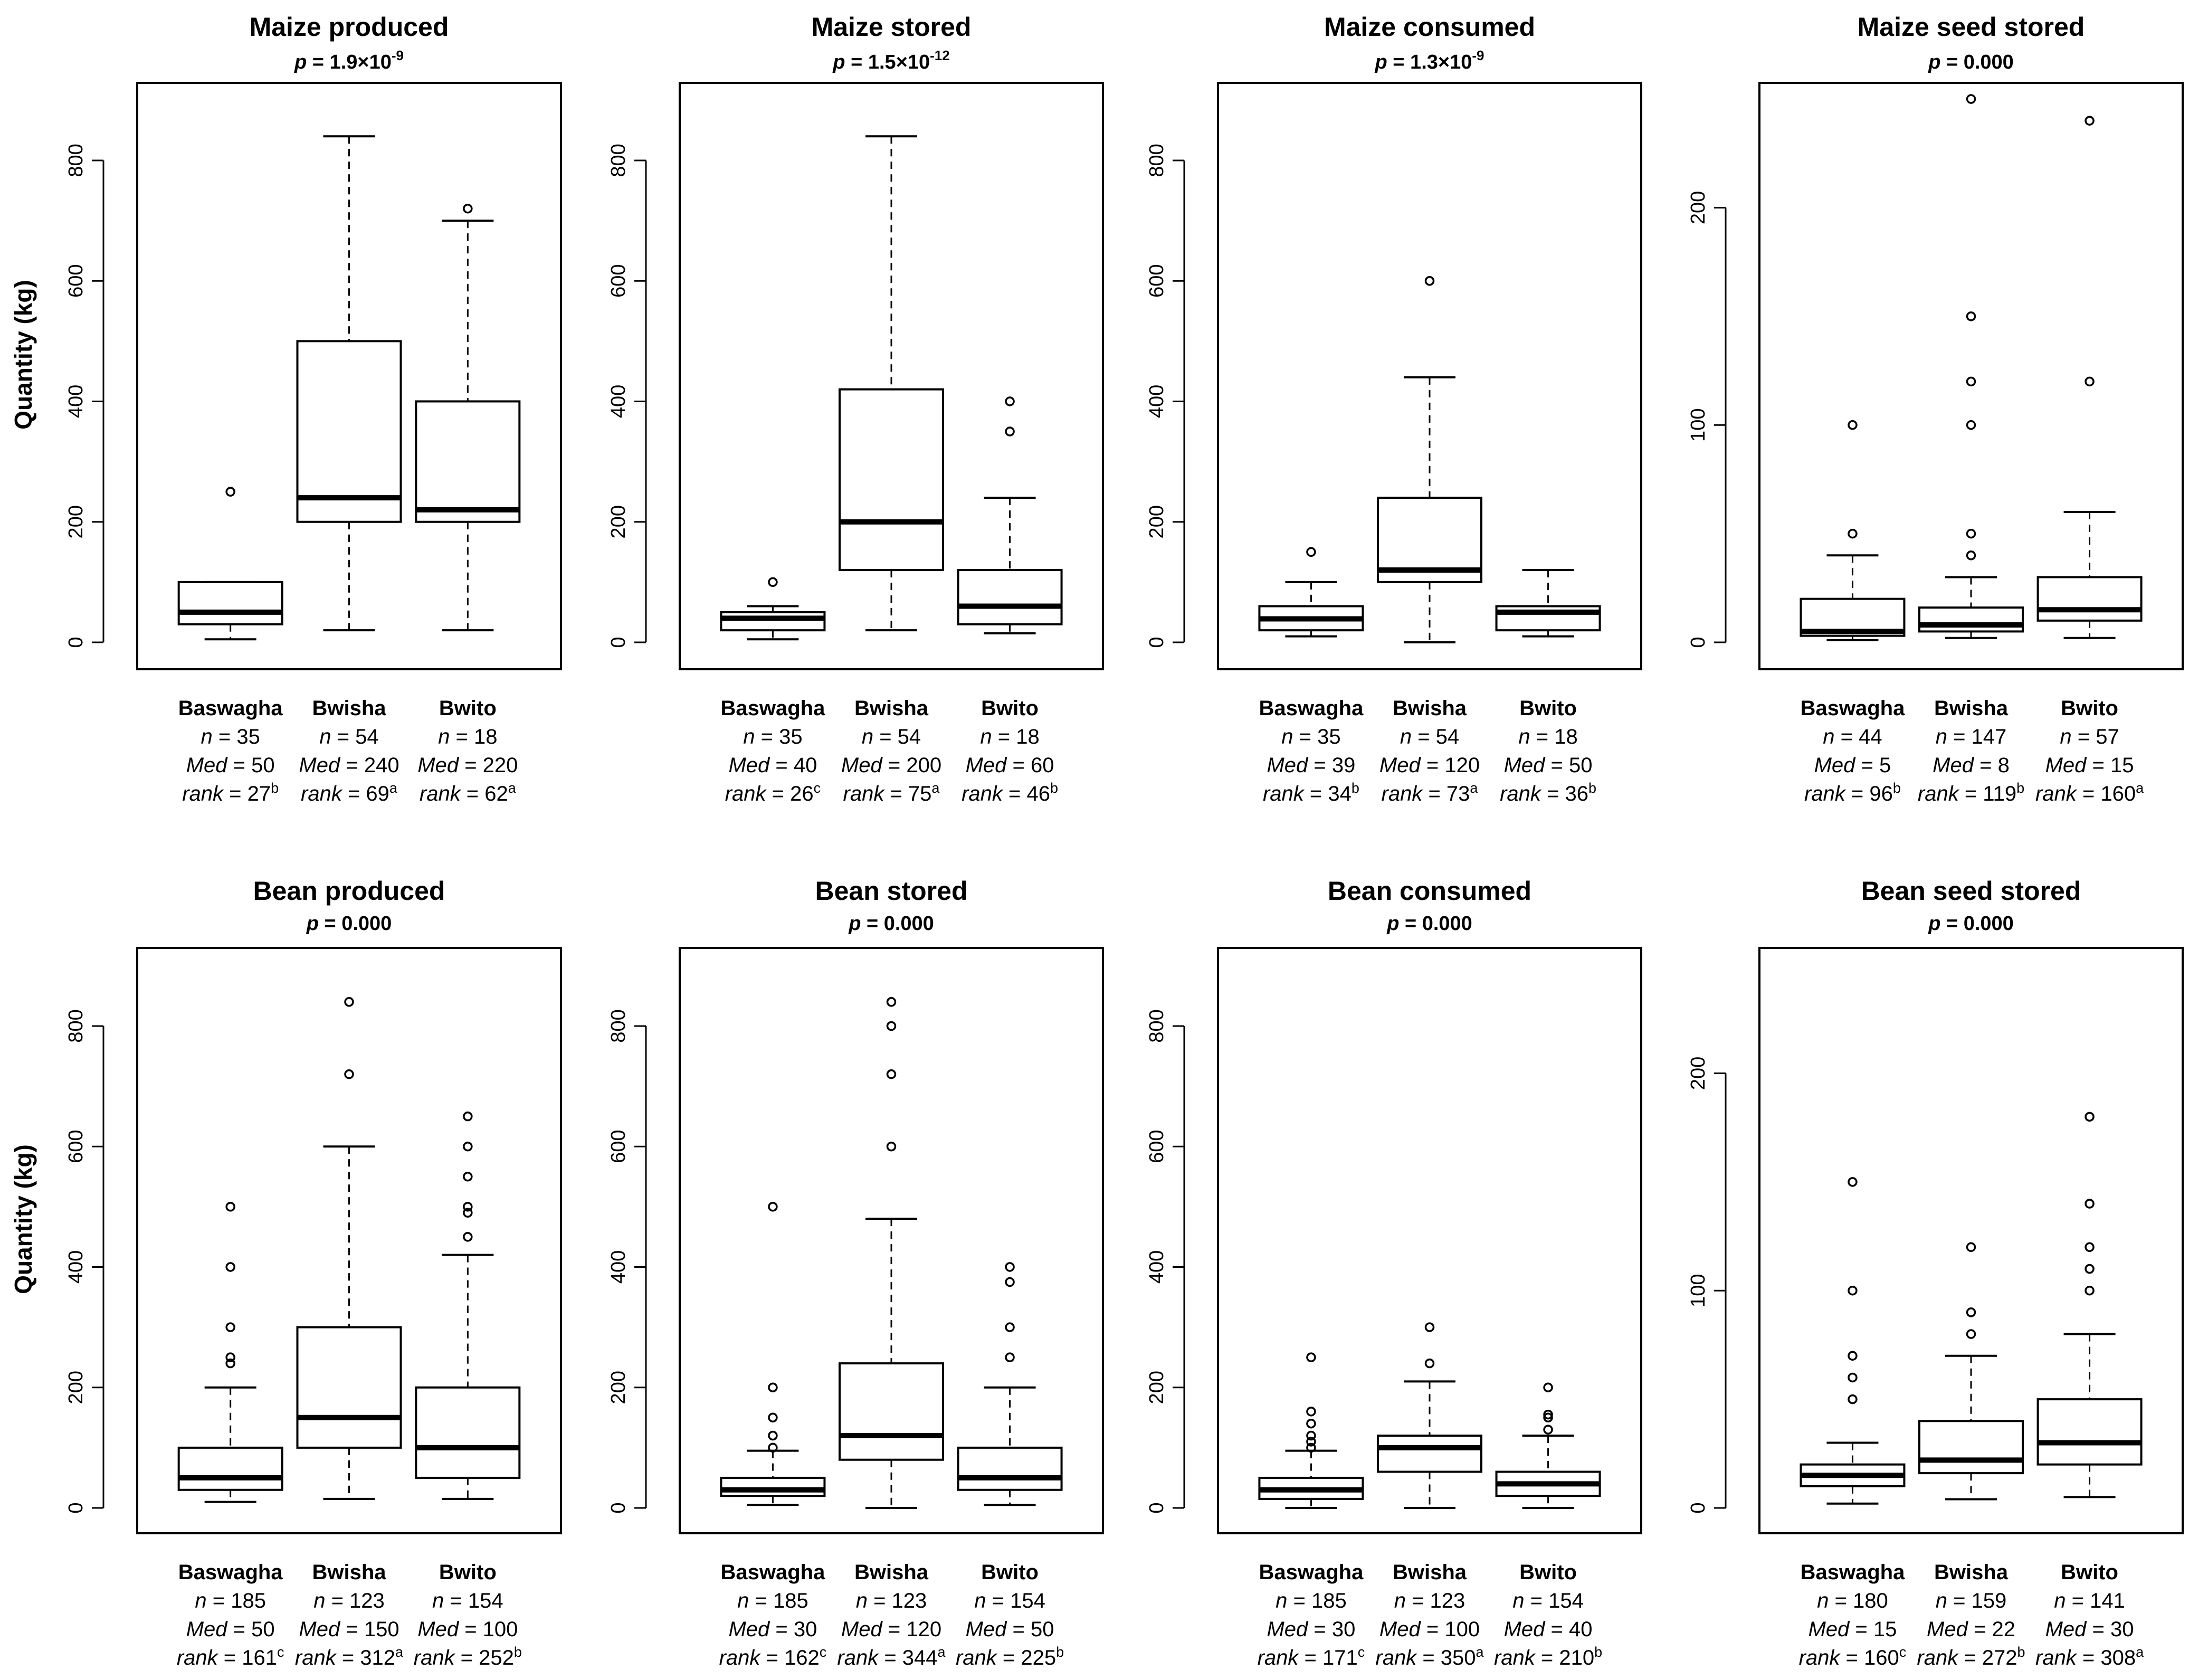 The image size is (2208, 1680). Describe the element at coordinates (23, 355) in the screenshot. I see `y-axis-label-top: Quantity (kg)` at that location.